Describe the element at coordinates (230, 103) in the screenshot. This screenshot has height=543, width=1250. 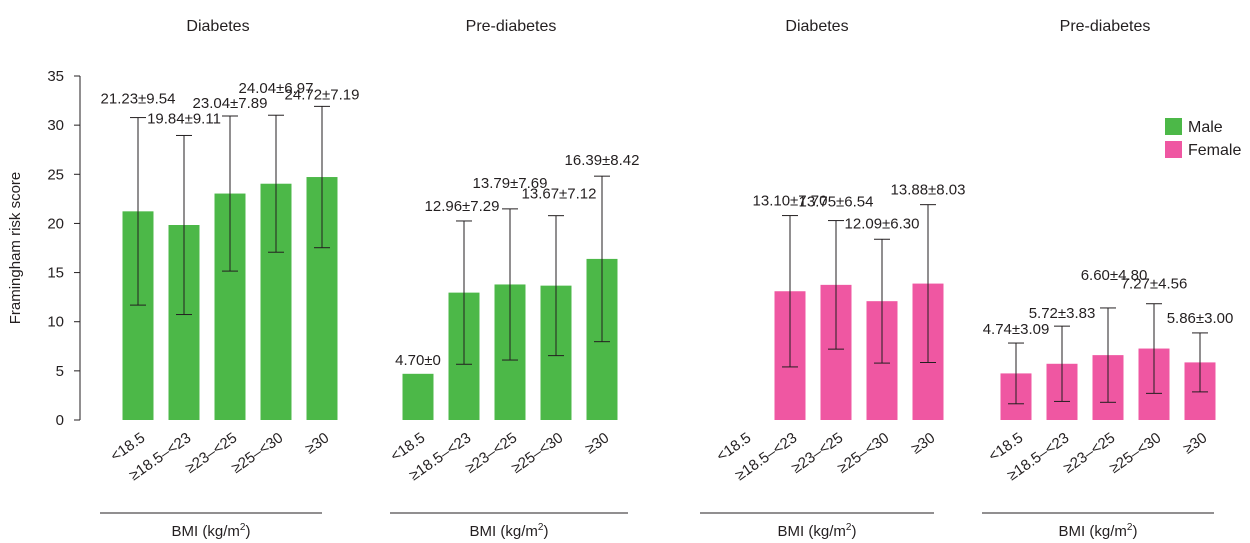
I see `data-label: 23.04±7.89` at that location.